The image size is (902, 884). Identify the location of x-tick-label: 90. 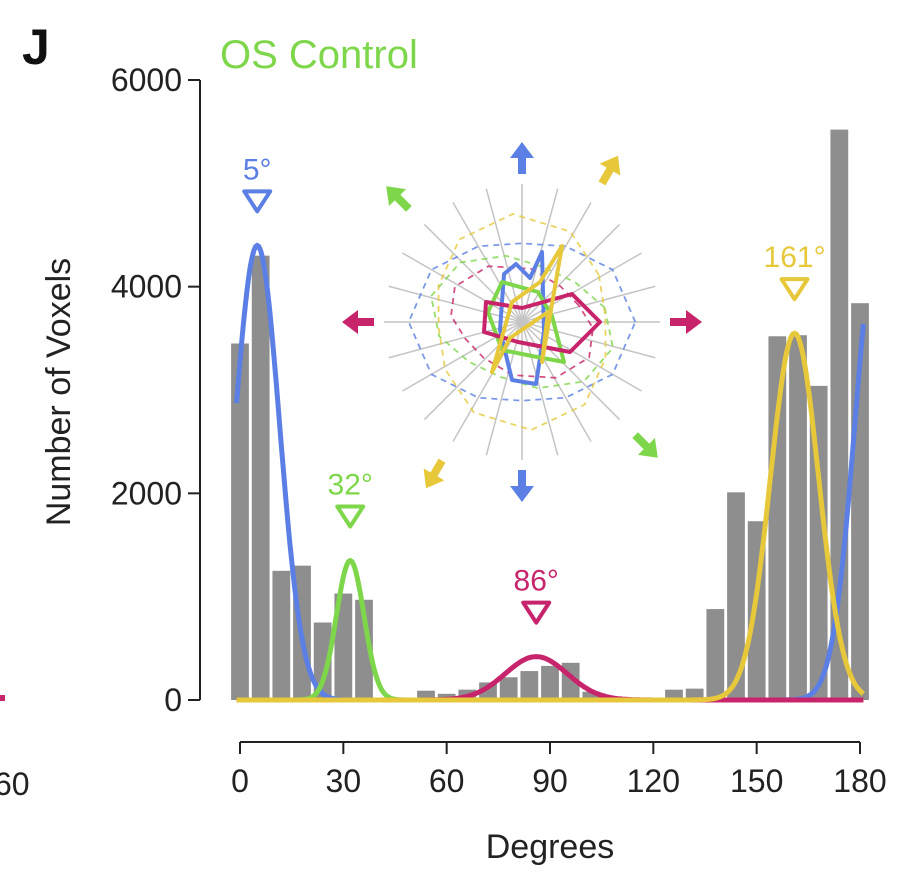
(550, 781).